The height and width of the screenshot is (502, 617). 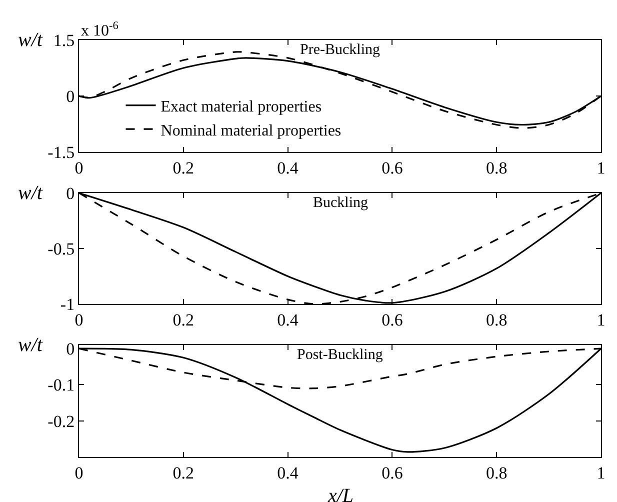 What do you see at coordinates (61, 152) in the screenshot?
I see `y-tick-label: -1.5` at bounding box center [61, 152].